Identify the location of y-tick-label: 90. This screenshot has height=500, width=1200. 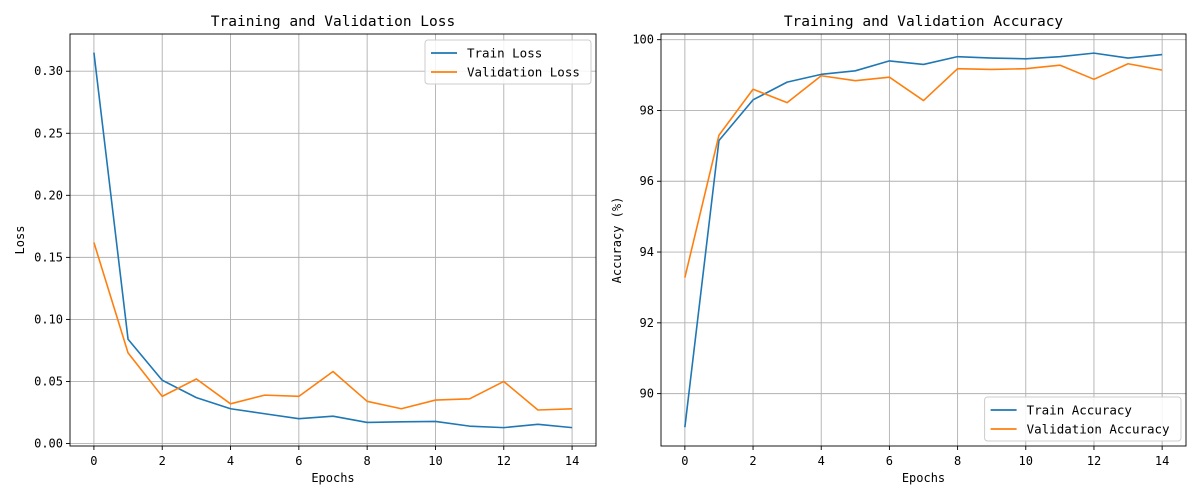
(647, 394).